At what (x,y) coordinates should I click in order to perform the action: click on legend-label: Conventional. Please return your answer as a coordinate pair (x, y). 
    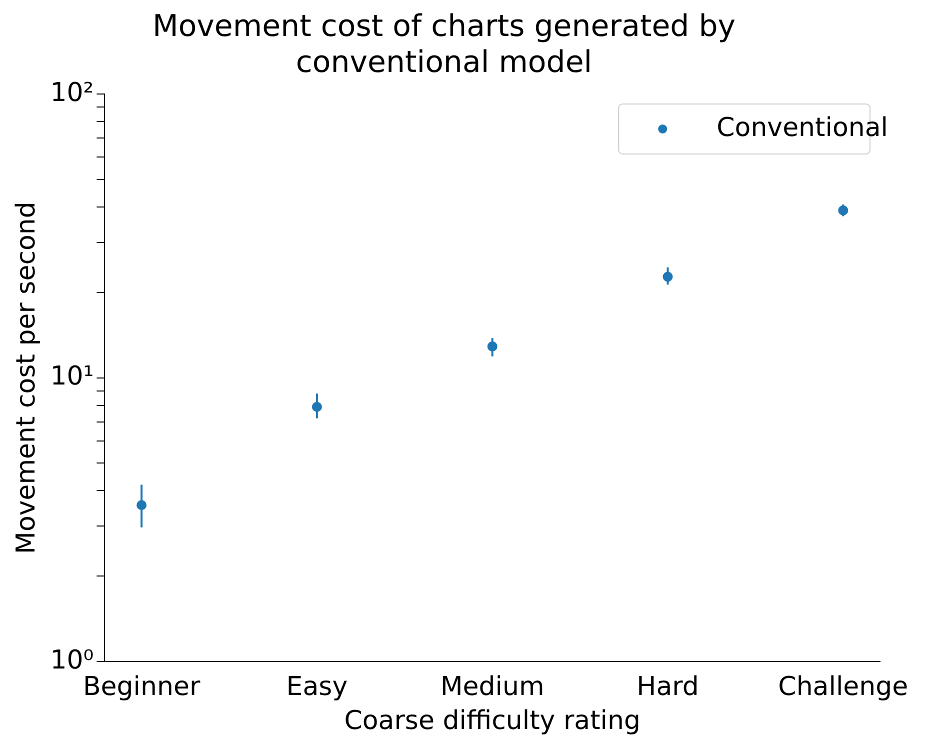
    Looking at the image, I should click on (802, 127).